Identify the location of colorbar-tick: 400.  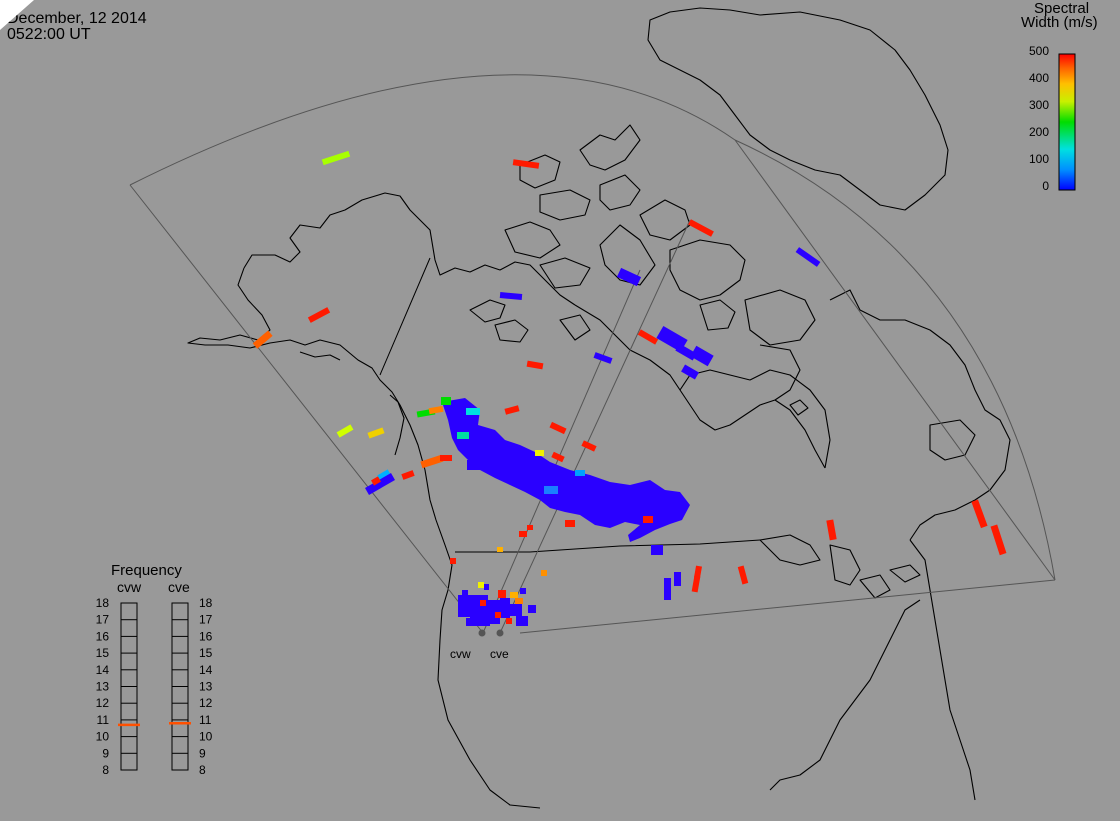
(1039, 78).